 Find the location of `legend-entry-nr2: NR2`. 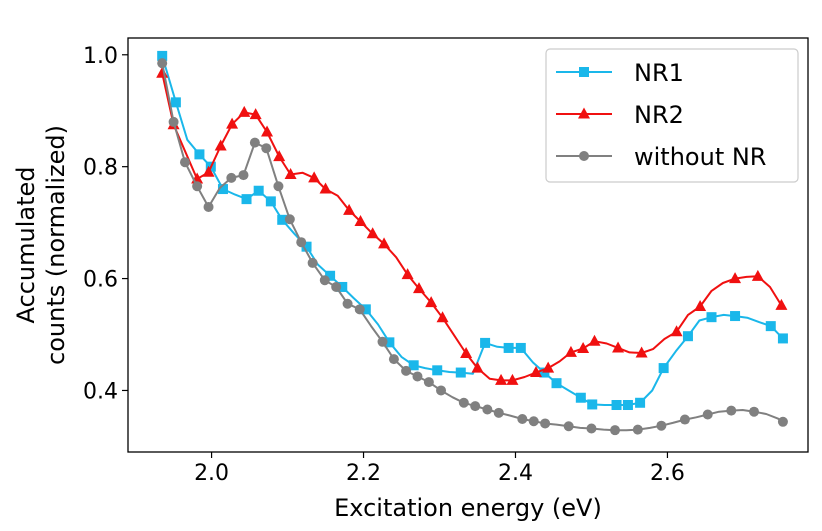

legend-entry-nr2: NR2 is located at coordinates (620, 115).